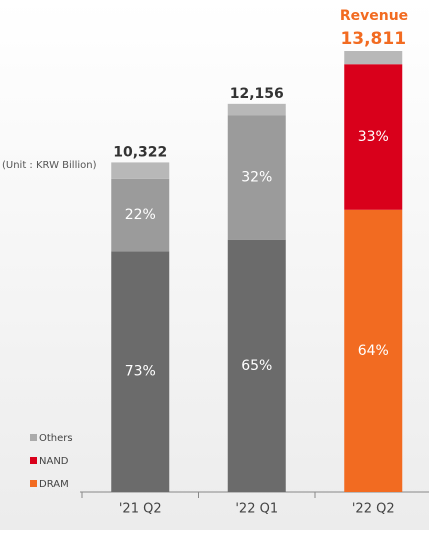 This screenshot has width=429, height=534. Describe the element at coordinates (256, 509) in the screenshot. I see `x-tick-label: '22 Q1` at that location.